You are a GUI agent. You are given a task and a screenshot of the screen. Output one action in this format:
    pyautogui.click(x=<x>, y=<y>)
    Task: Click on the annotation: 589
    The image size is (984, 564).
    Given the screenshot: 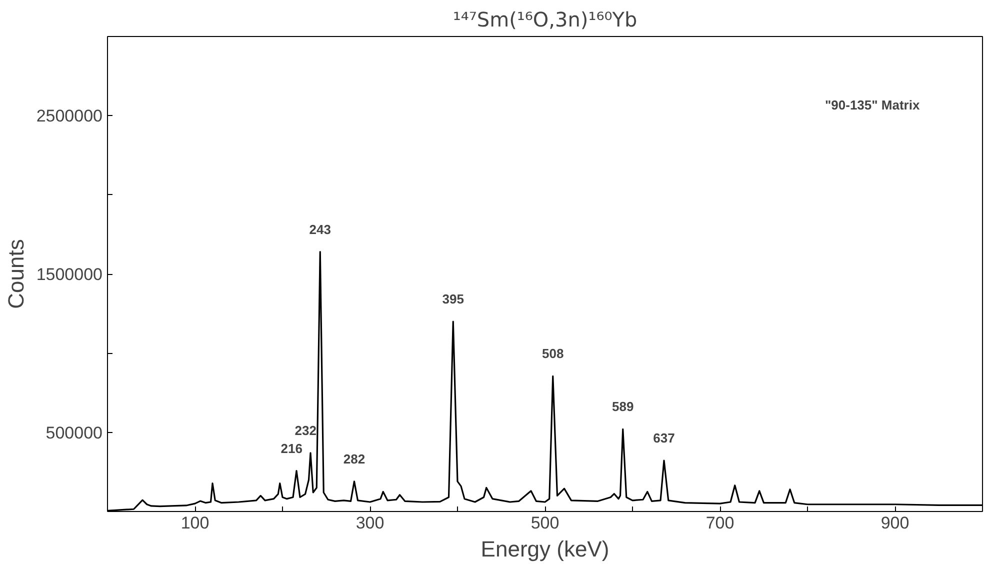 What is the action you would take?
    pyautogui.click(x=623, y=406)
    